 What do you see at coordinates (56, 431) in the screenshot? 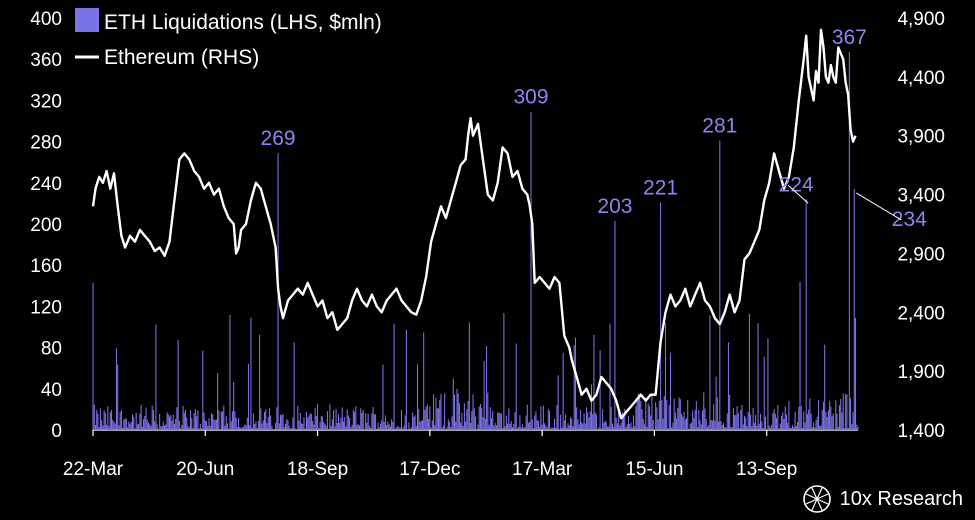
I see `y-left-tick-label: 0` at bounding box center [56, 431].